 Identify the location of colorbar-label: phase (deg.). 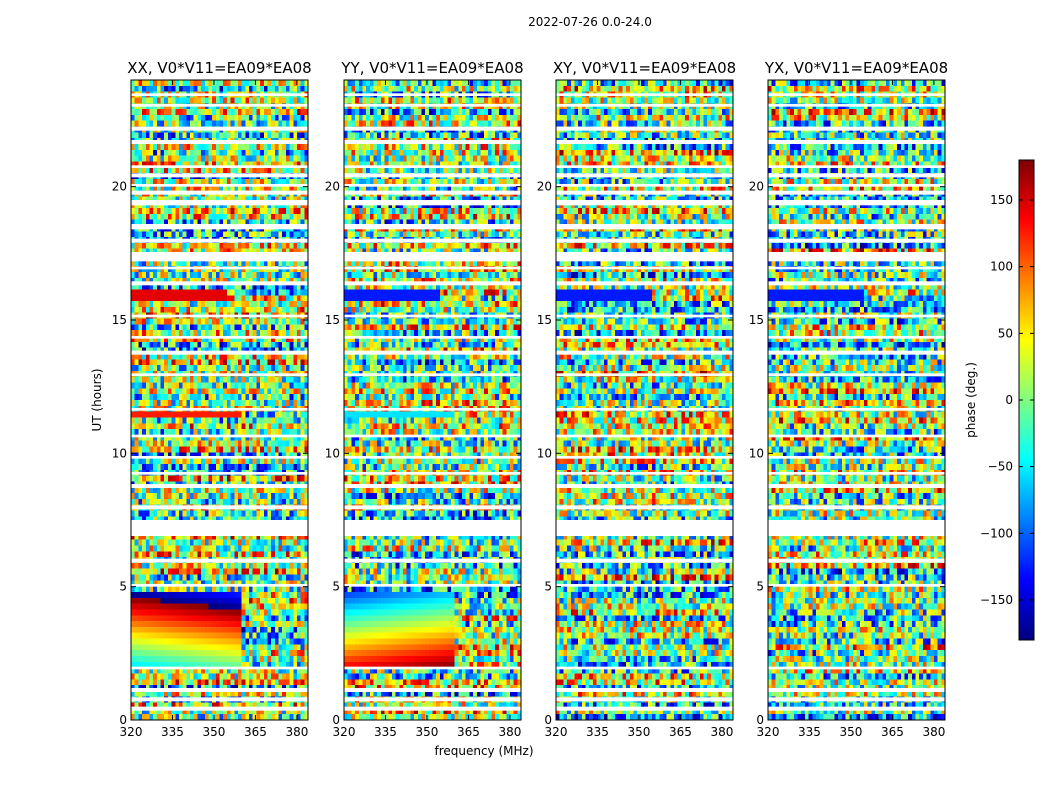
(971, 400).